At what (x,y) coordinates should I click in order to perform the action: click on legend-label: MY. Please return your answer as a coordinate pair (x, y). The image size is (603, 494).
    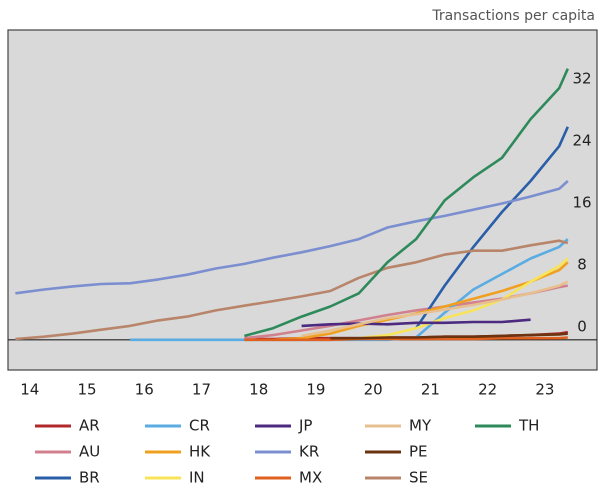
    Looking at the image, I should click on (420, 426).